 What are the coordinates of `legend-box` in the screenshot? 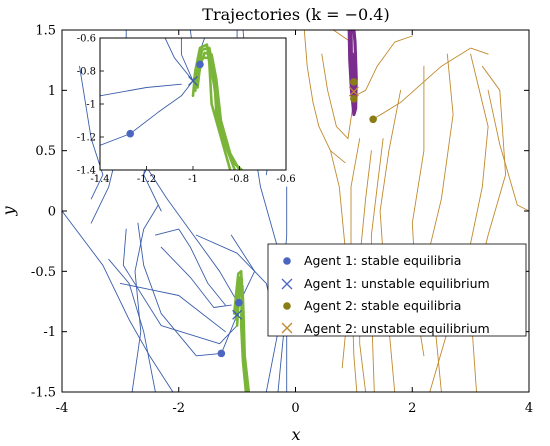 It's located at (397, 290).